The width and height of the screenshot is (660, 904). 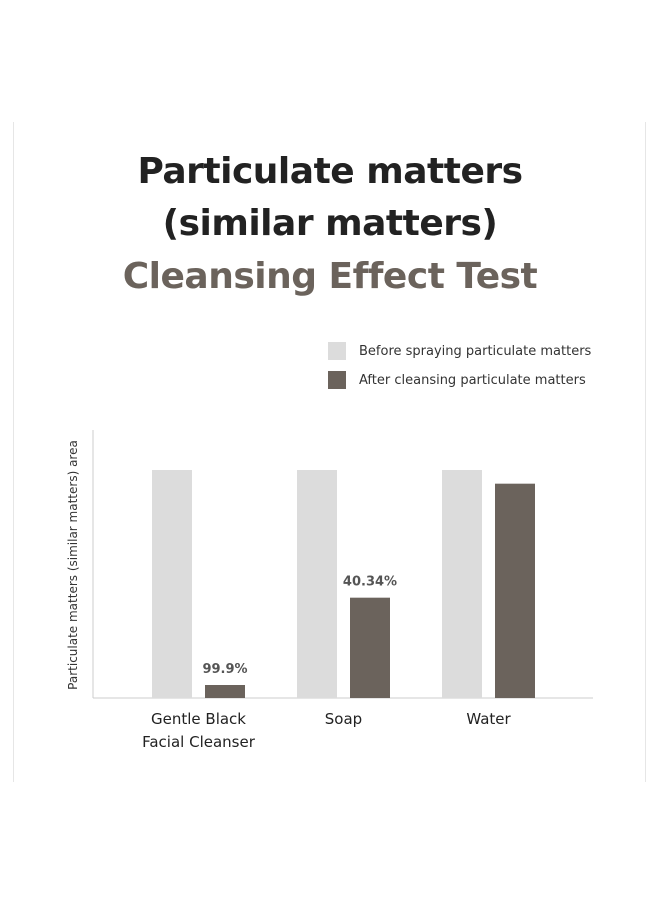 What do you see at coordinates (330, 276) in the screenshot?
I see `chart-title-line-3: Cleansing Effect Test` at bounding box center [330, 276].